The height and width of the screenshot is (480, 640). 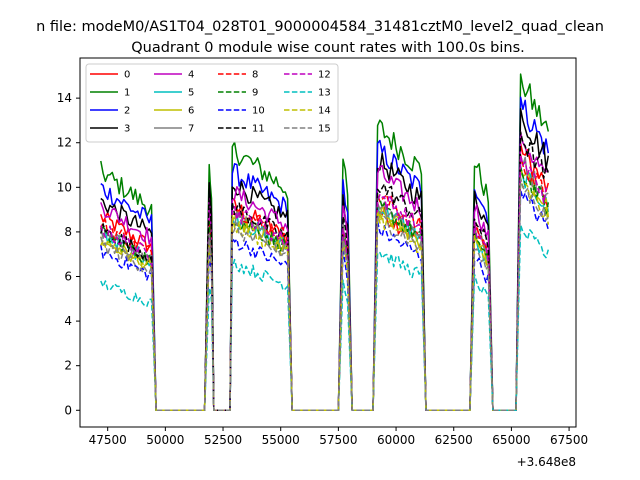 I want to click on legend-label-15: 15, so click(x=324, y=129).